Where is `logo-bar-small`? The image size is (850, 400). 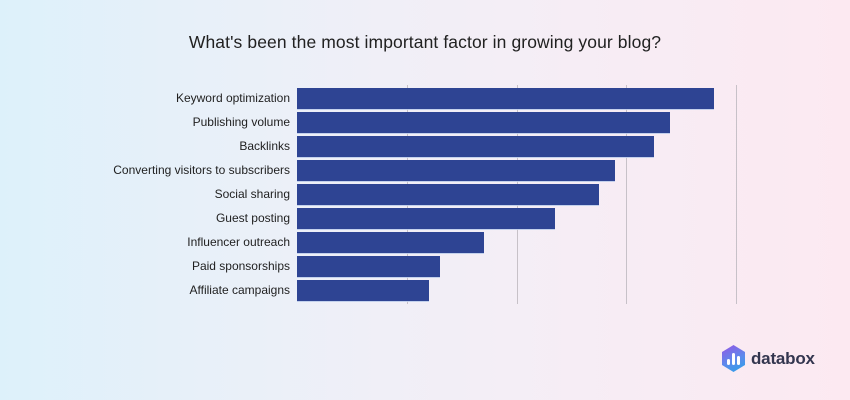 logo-bar-small is located at coordinates (728, 362).